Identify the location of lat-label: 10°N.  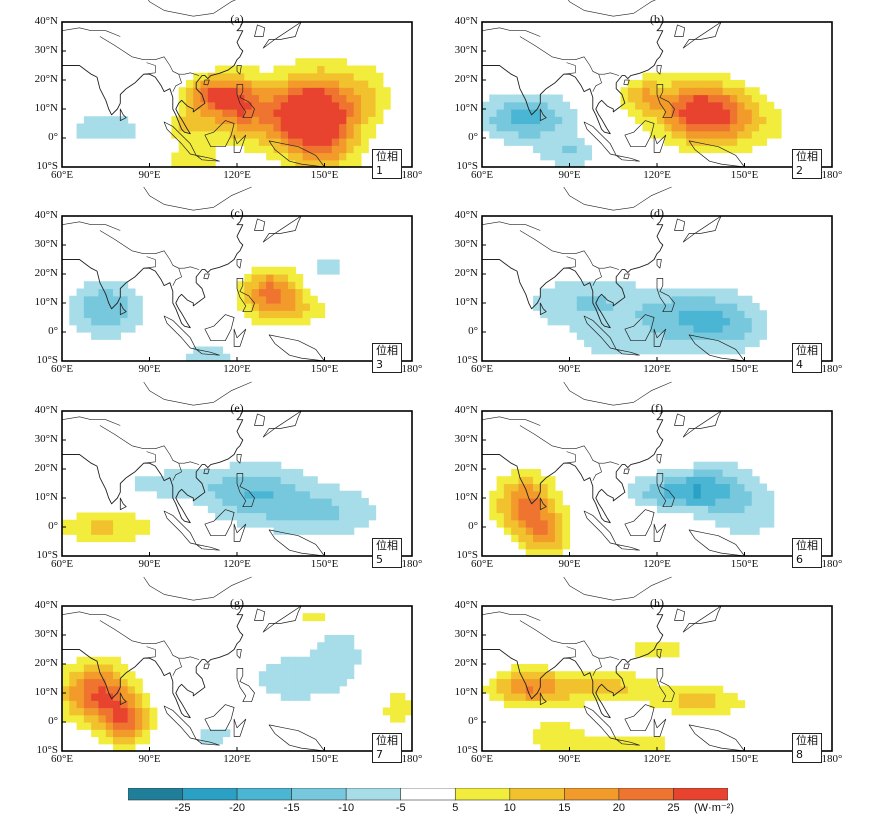
(46, 108).